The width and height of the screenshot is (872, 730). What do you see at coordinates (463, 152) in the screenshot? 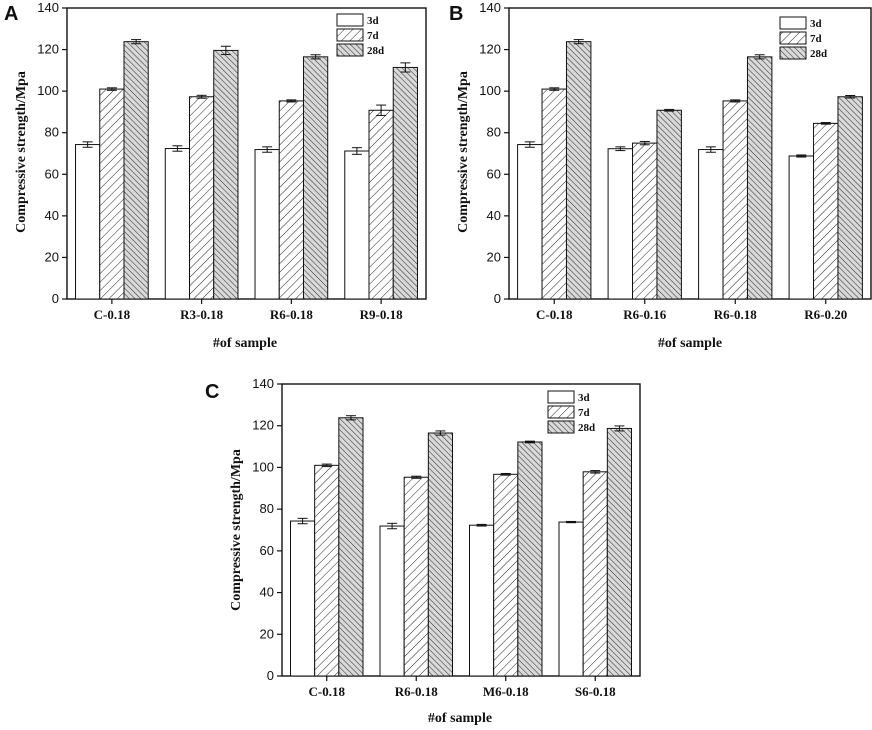
I see `y-axis-title-b: Compressive strength/Mpa` at bounding box center [463, 152].